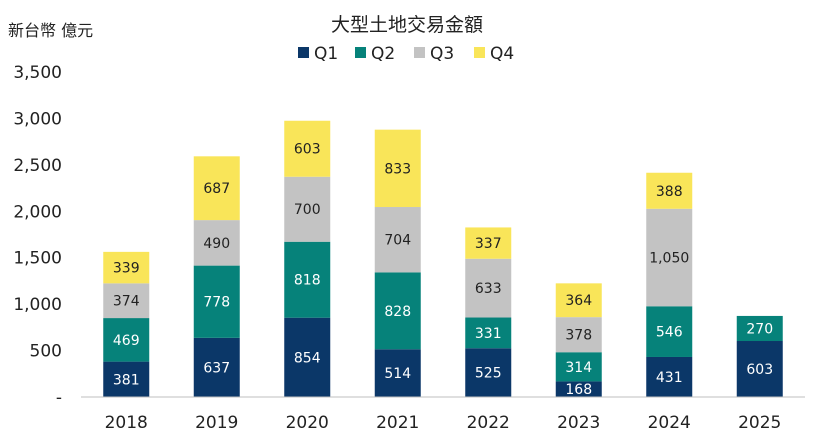  Describe the element at coordinates (307, 423) in the screenshot. I see `x-tick-label: 2020` at that location.